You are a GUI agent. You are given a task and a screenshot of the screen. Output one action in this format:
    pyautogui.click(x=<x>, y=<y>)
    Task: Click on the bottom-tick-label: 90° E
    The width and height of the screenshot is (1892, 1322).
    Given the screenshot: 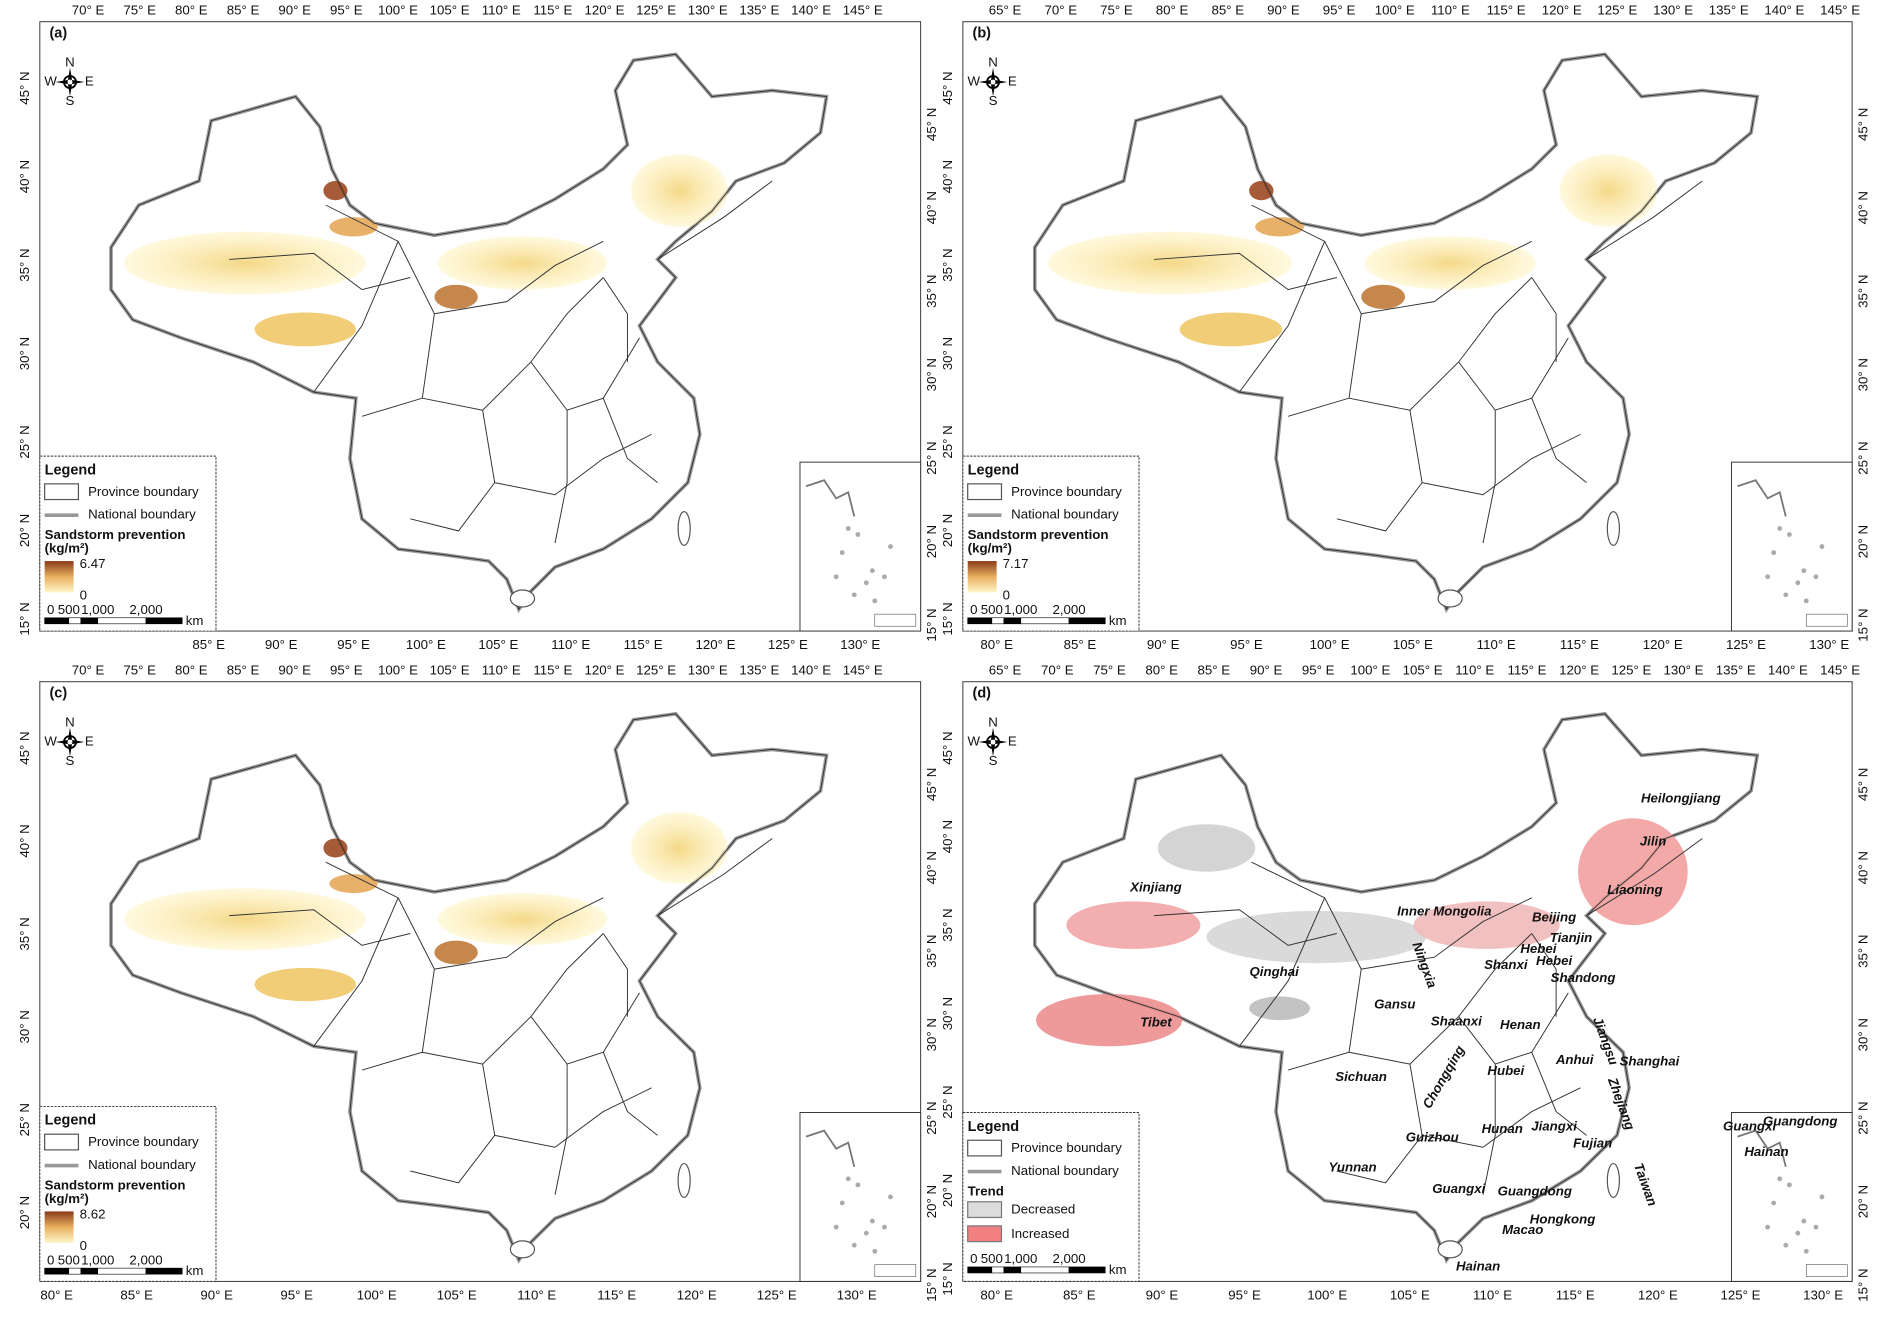 What is the action you would take?
    pyautogui.click(x=1162, y=1294)
    